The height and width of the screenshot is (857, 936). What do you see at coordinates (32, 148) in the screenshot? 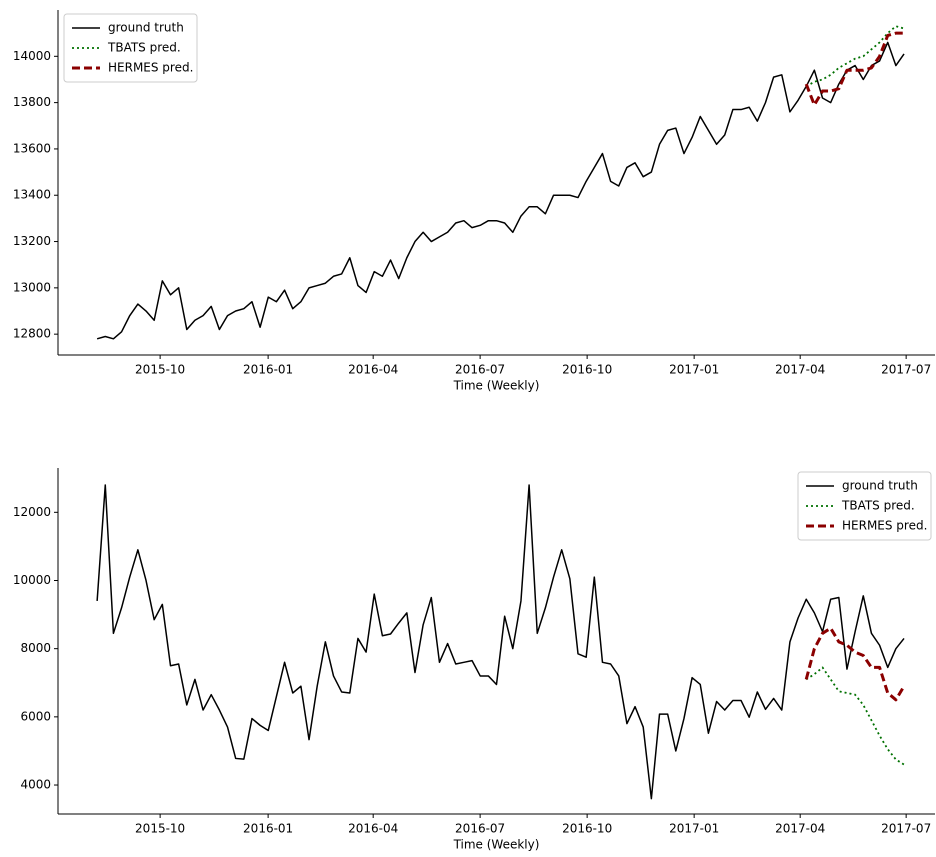
I see `y-tick-label: 13600` at bounding box center [32, 148].